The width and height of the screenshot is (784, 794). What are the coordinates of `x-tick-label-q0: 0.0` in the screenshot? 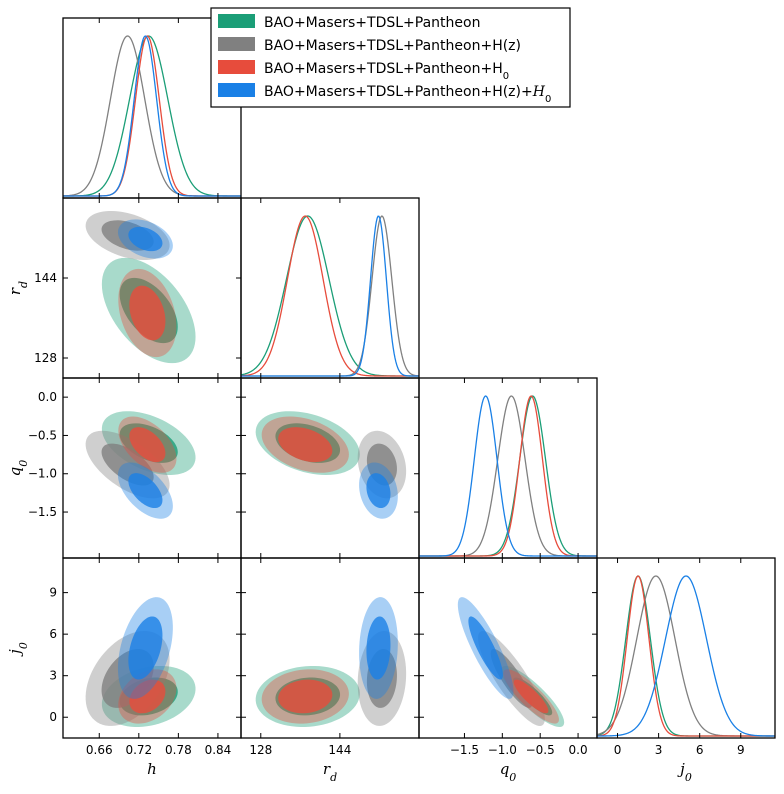 It's located at (578, 750).